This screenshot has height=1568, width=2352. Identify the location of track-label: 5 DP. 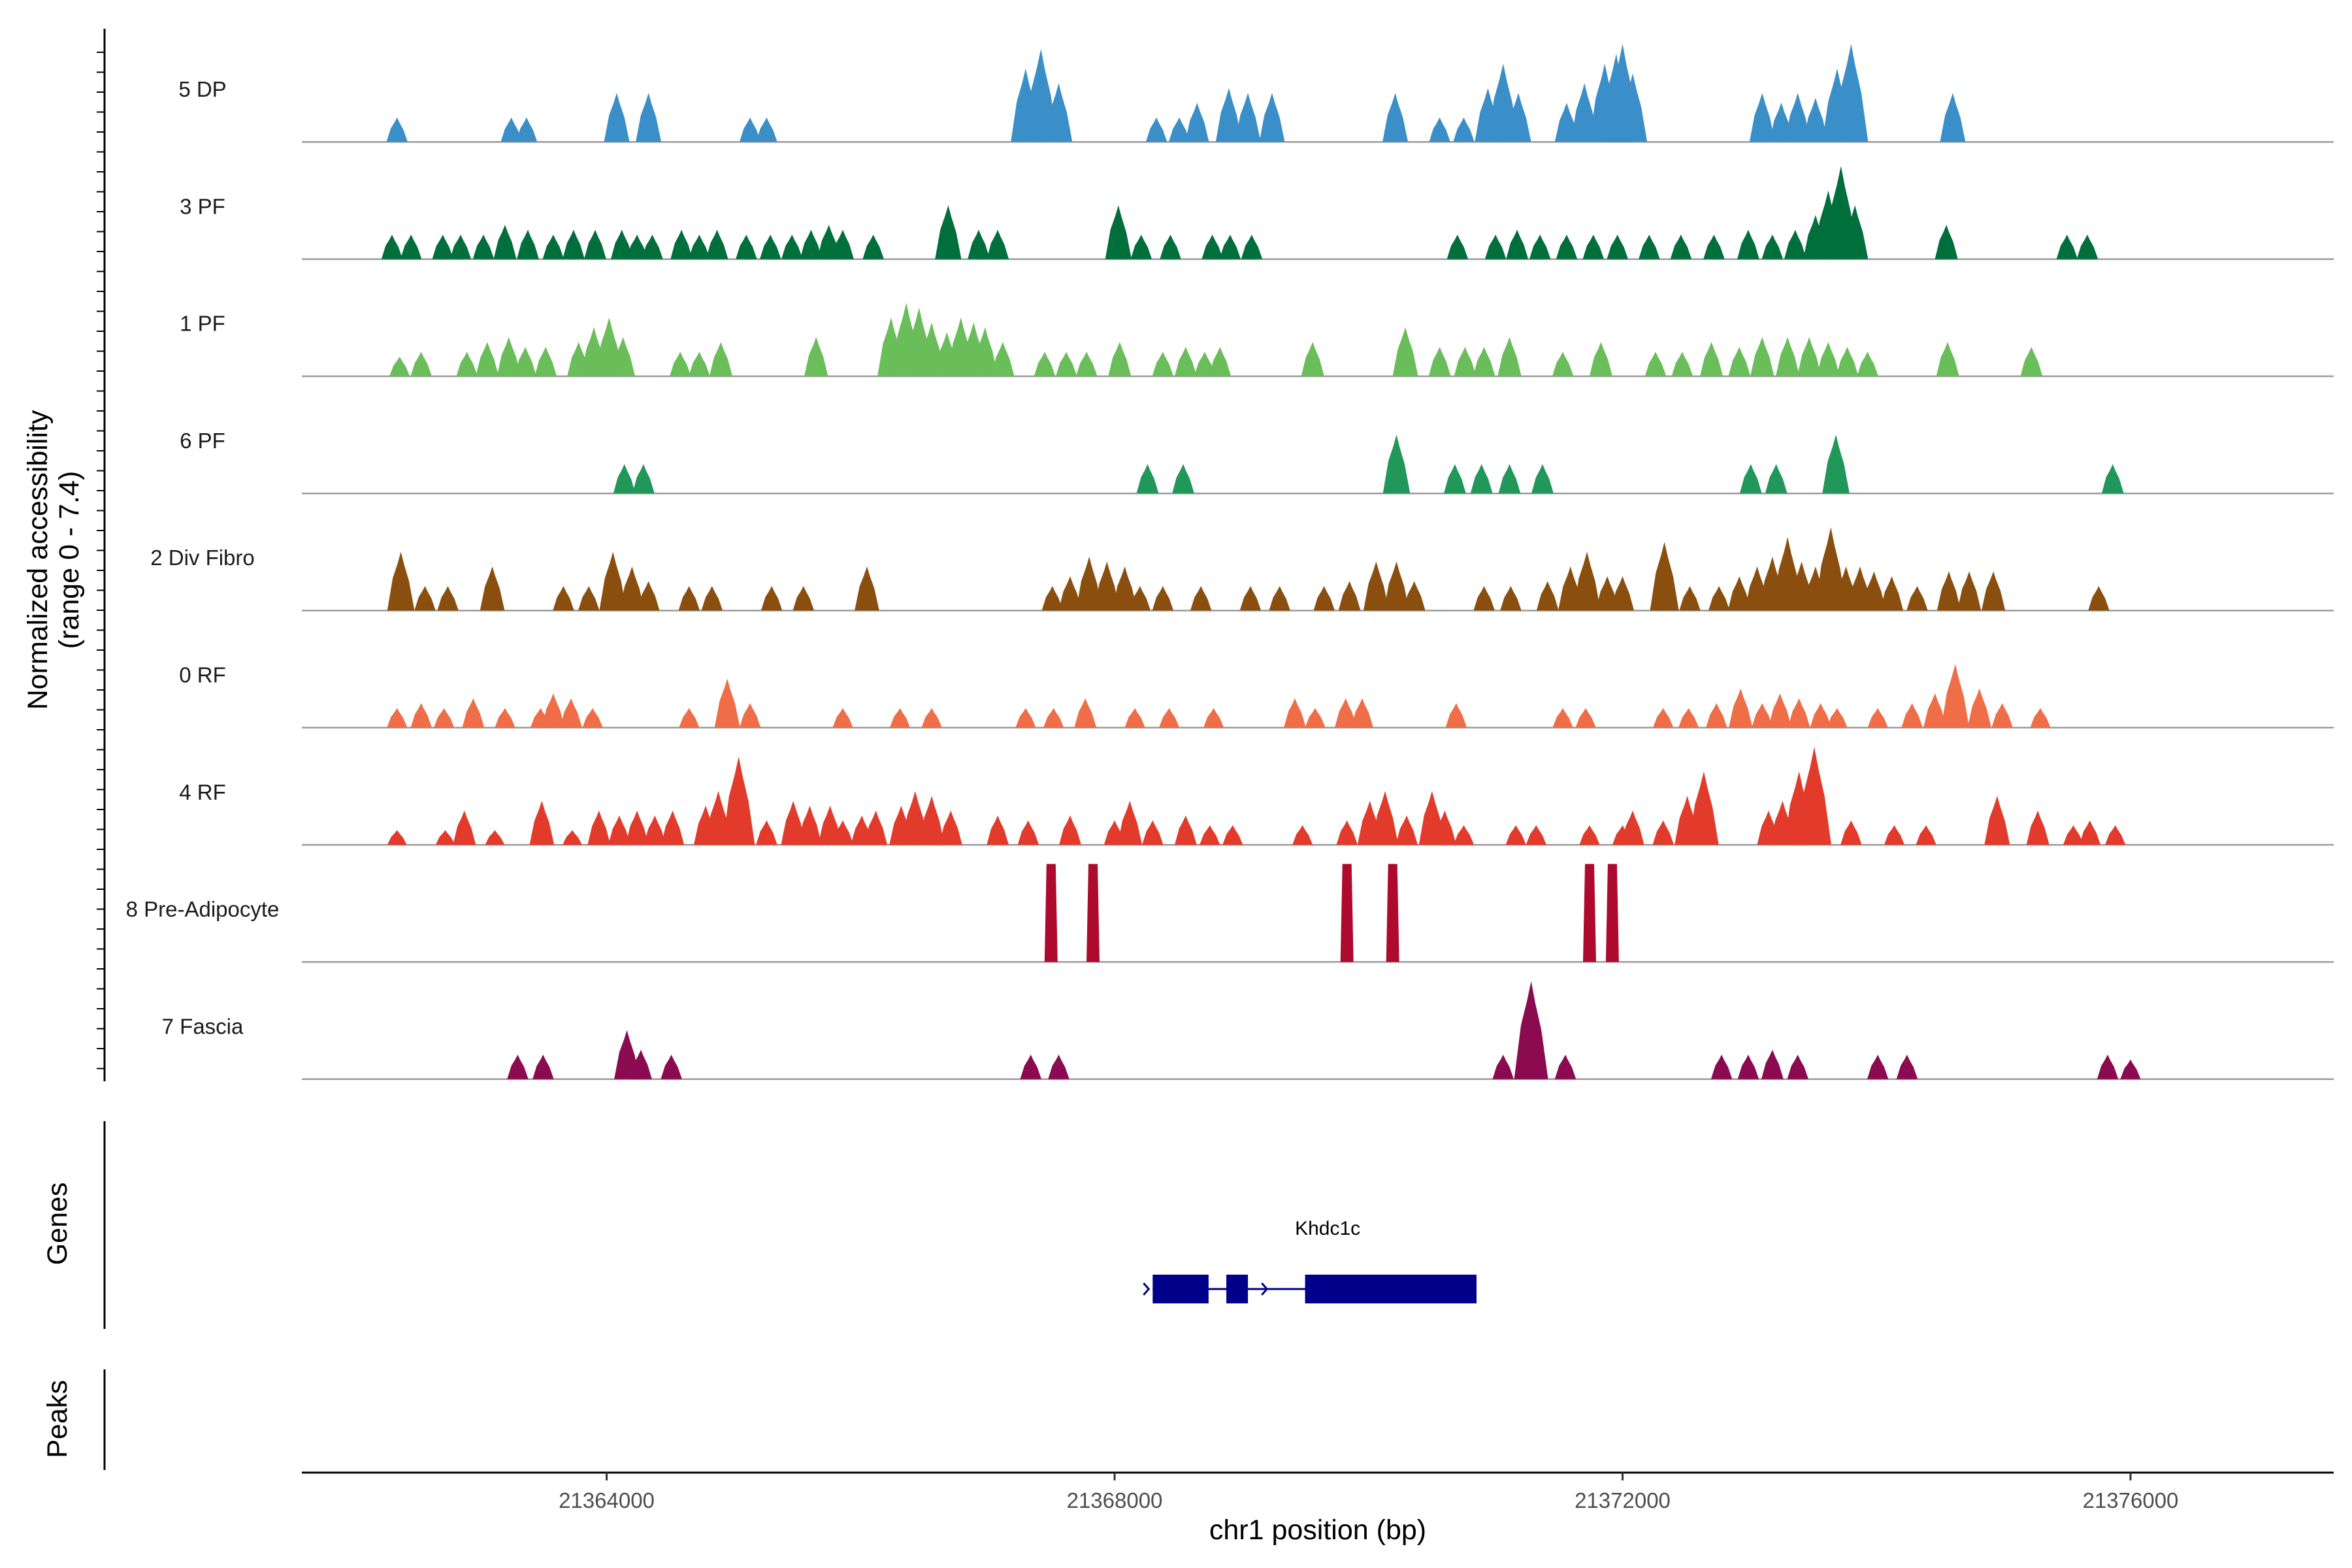
(202, 89).